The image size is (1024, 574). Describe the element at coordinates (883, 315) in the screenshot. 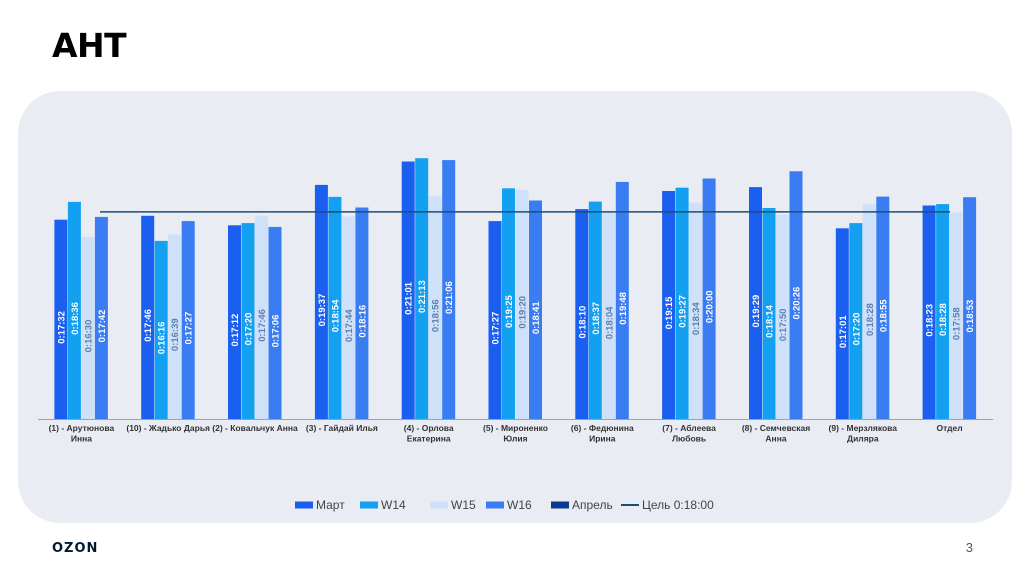

I see `data-label: 0:18:55` at that location.